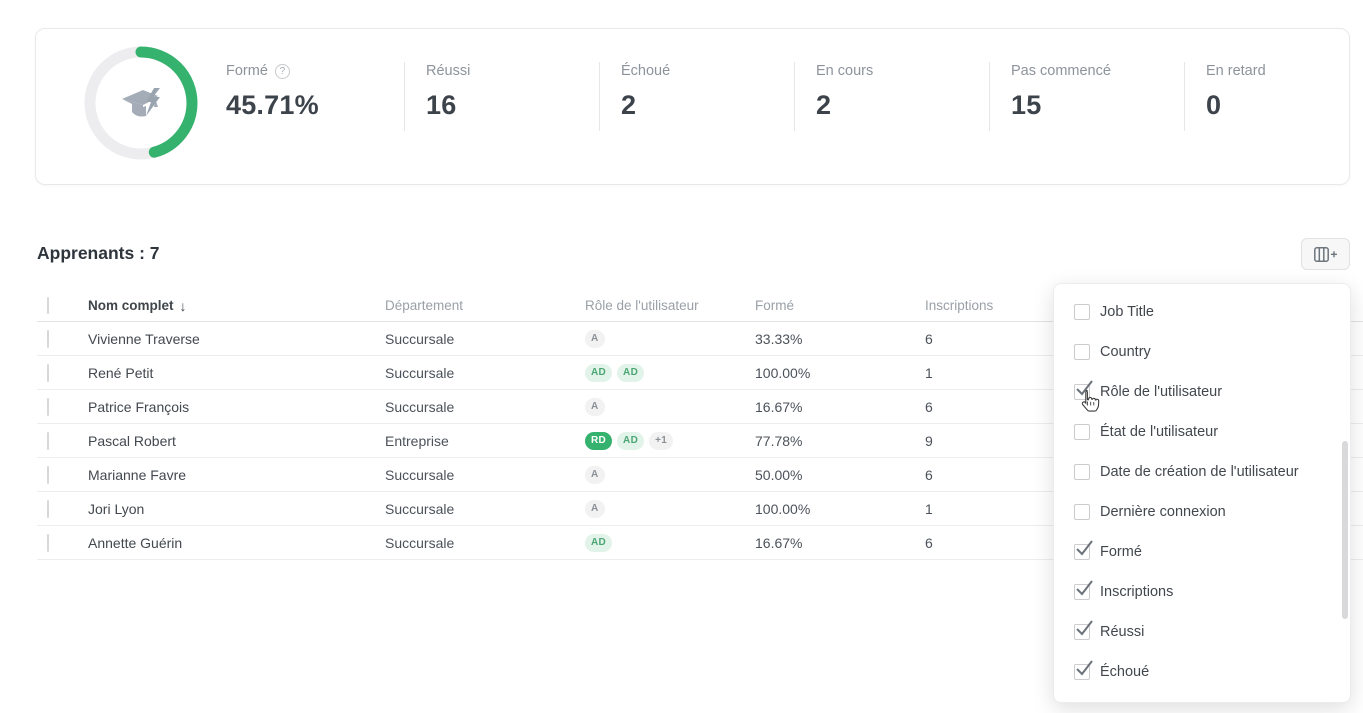 The image size is (1363, 713). What do you see at coordinates (272, 105) in the screenshot?
I see `stat-value: 45.71%` at bounding box center [272, 105].